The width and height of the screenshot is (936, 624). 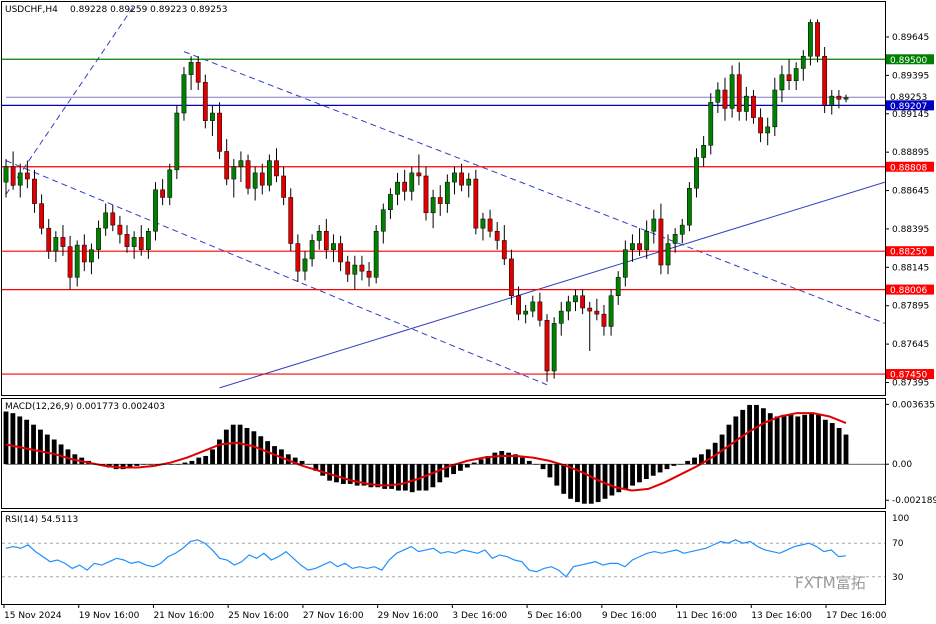 I want to click on time-tick-label: 5 Dec 16:00, so click(x=554, y=616).